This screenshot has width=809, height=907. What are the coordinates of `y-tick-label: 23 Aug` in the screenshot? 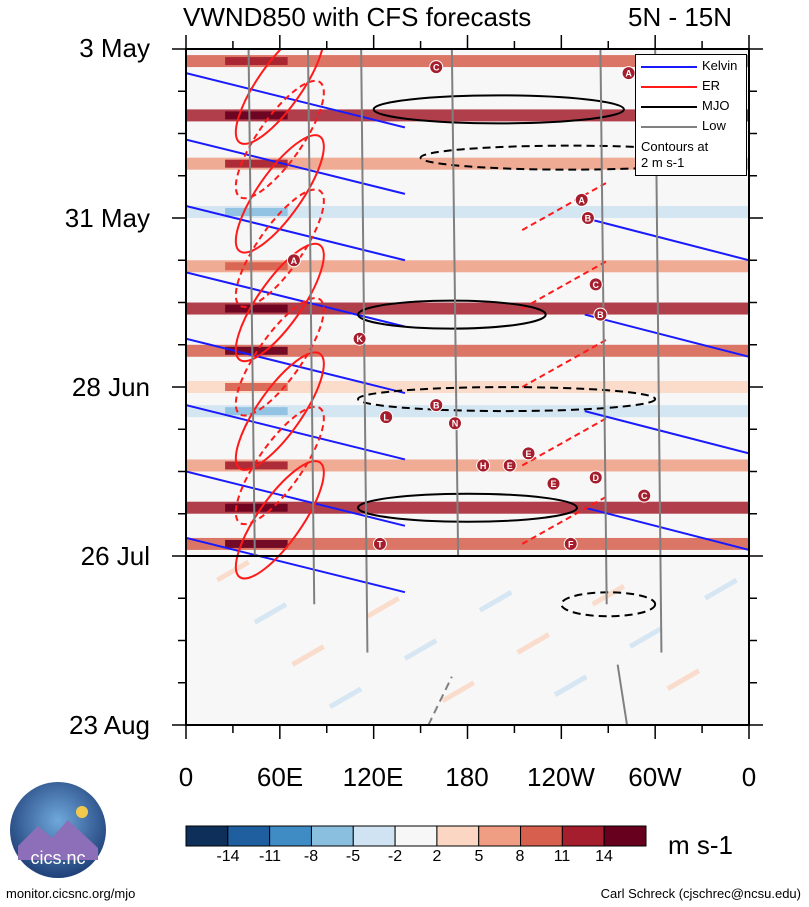 It's located at (109, 725).